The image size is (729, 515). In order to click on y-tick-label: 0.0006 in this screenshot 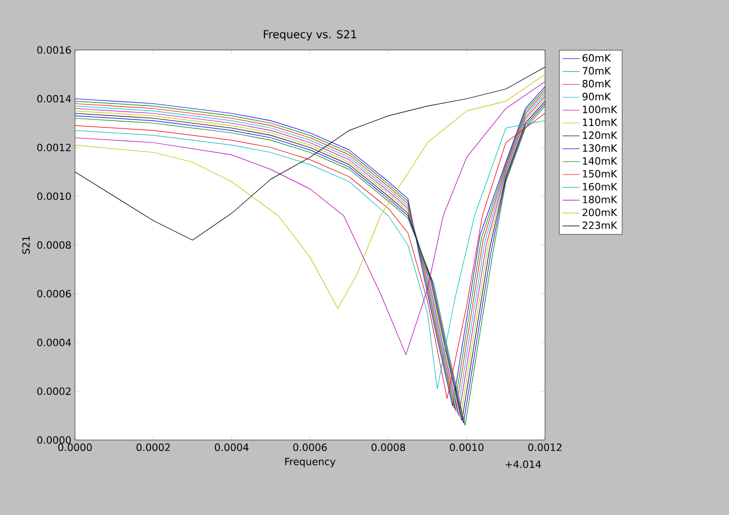, I will do `click(54, 294)`.